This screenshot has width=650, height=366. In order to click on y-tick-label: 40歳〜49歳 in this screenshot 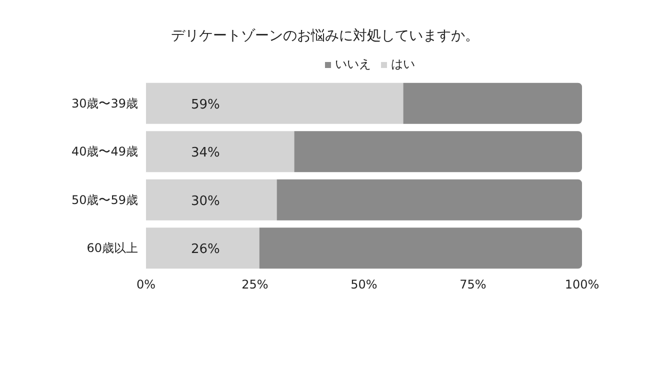, I will do `click(104, 151)`.